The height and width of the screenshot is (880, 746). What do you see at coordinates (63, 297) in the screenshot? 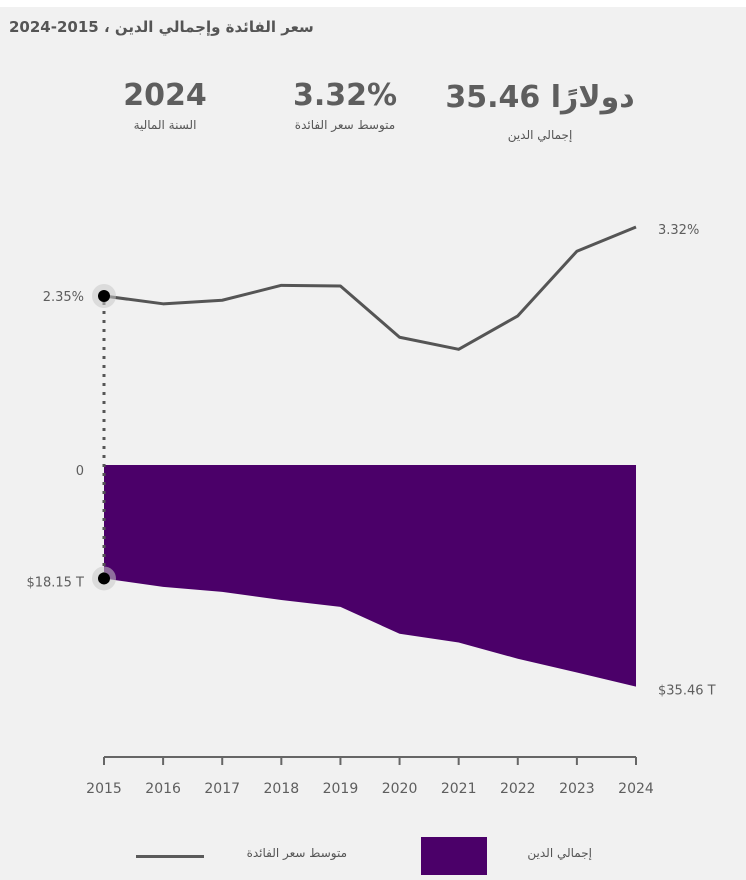
I see `rate-start-label: 2.35%` at bounding box center [63, 297].